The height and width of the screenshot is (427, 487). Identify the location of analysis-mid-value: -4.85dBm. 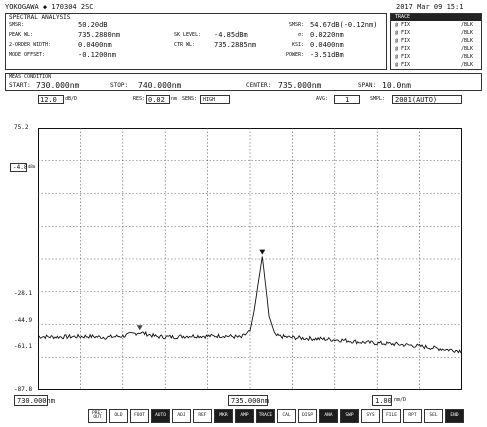
(231, 35).